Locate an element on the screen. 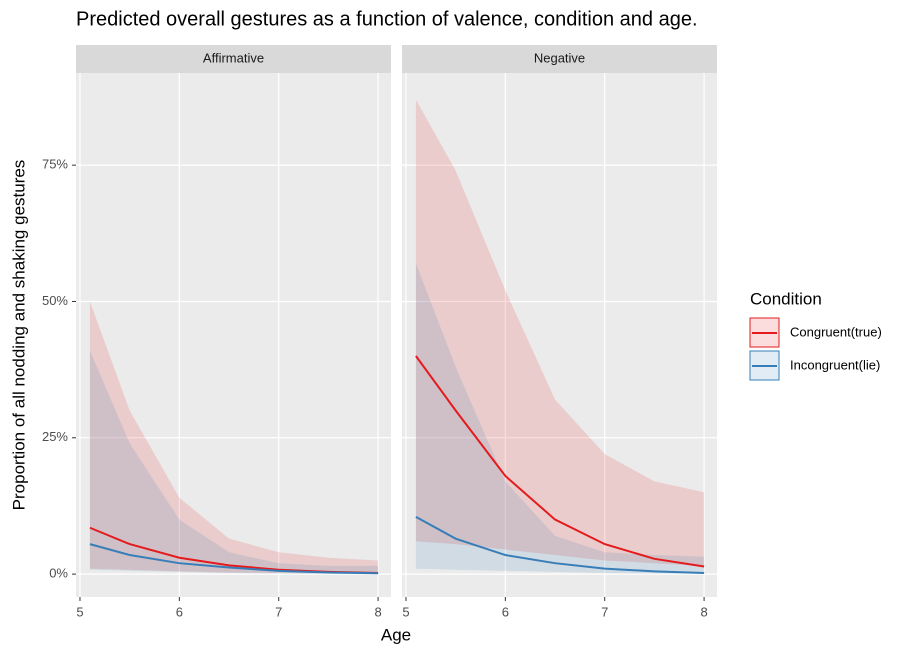  y-tick-label: 25% is located at coordinates (55, 436).